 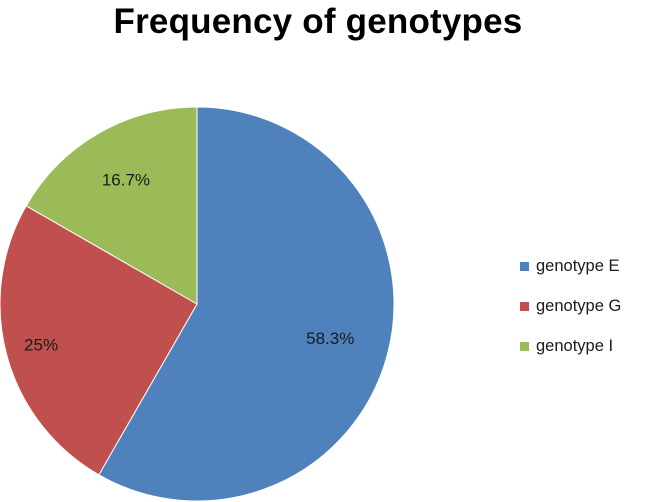 I want to click on legend-item-genotype-g: genotype G, so click(x=583, y=306).